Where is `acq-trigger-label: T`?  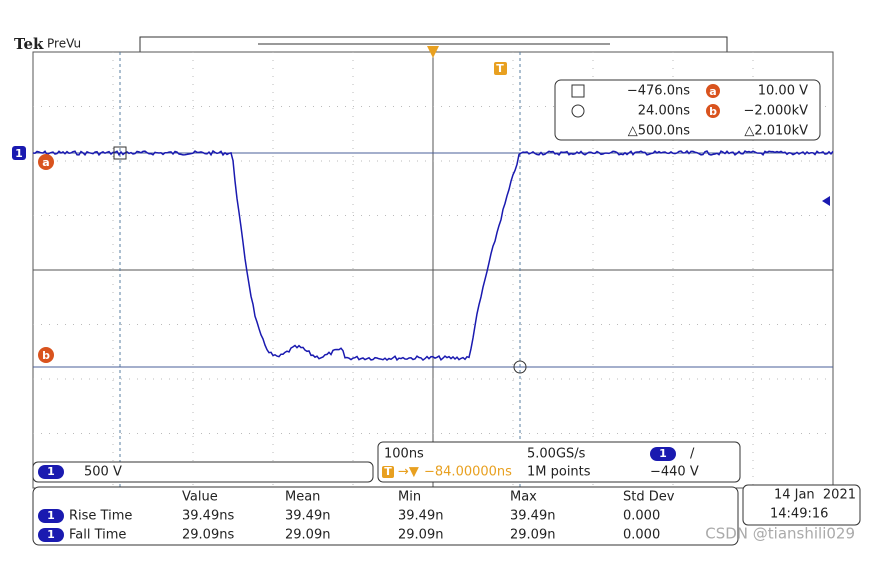 acq-trigger-label: T is located at coordinates (388, 471).